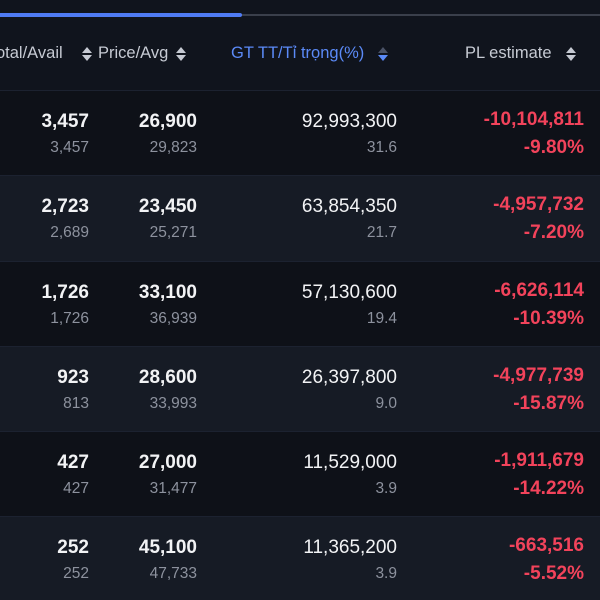 Image resolution: width=600 pixels, height=600 pixels. I want to click on weight: 9.0, so click(386, 403).